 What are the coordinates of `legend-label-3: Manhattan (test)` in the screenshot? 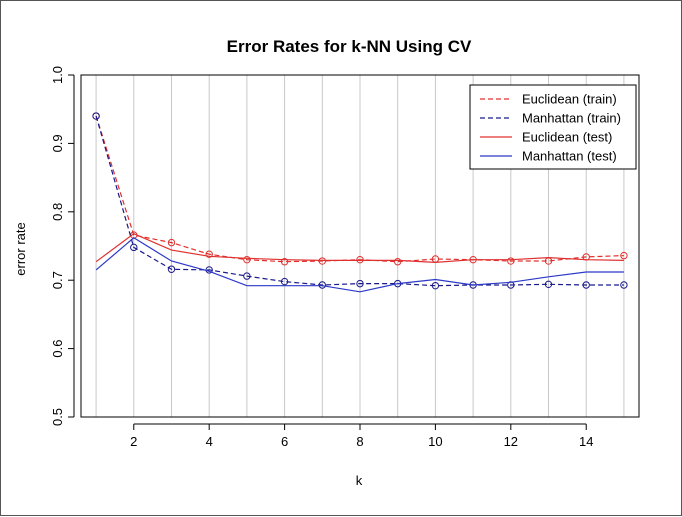 It's located at (569, 156).